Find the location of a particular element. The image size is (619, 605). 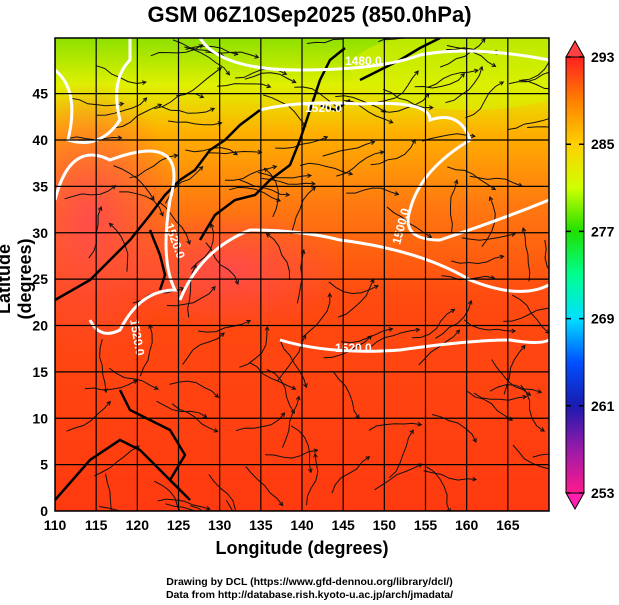

x-tick-label: 130 is located at coordinates (220, 525).